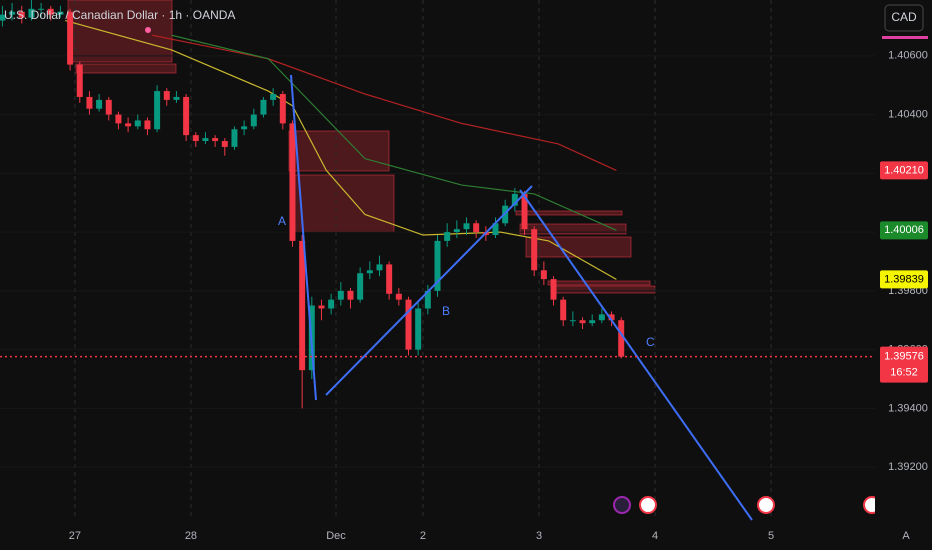  I want to click on y-tick-label: 1.40400, so click(908, 114).